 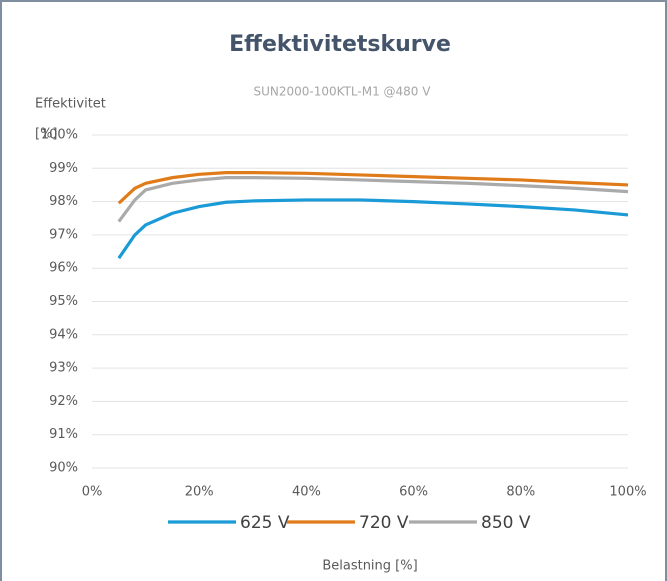 What do you see at coordinates (265, 523) in the screenshot?
I see `legend-label: 625 V` at bounding box center [265, 523].